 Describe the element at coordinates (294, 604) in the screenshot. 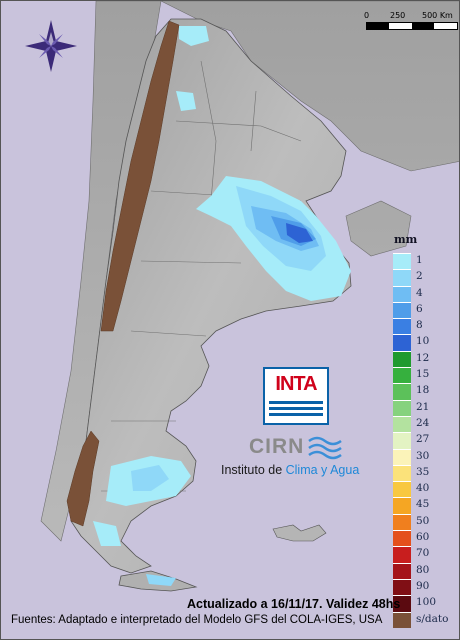

I see `update-notice: Actualizado a 16/11/17. Validez 48hs` at that location.